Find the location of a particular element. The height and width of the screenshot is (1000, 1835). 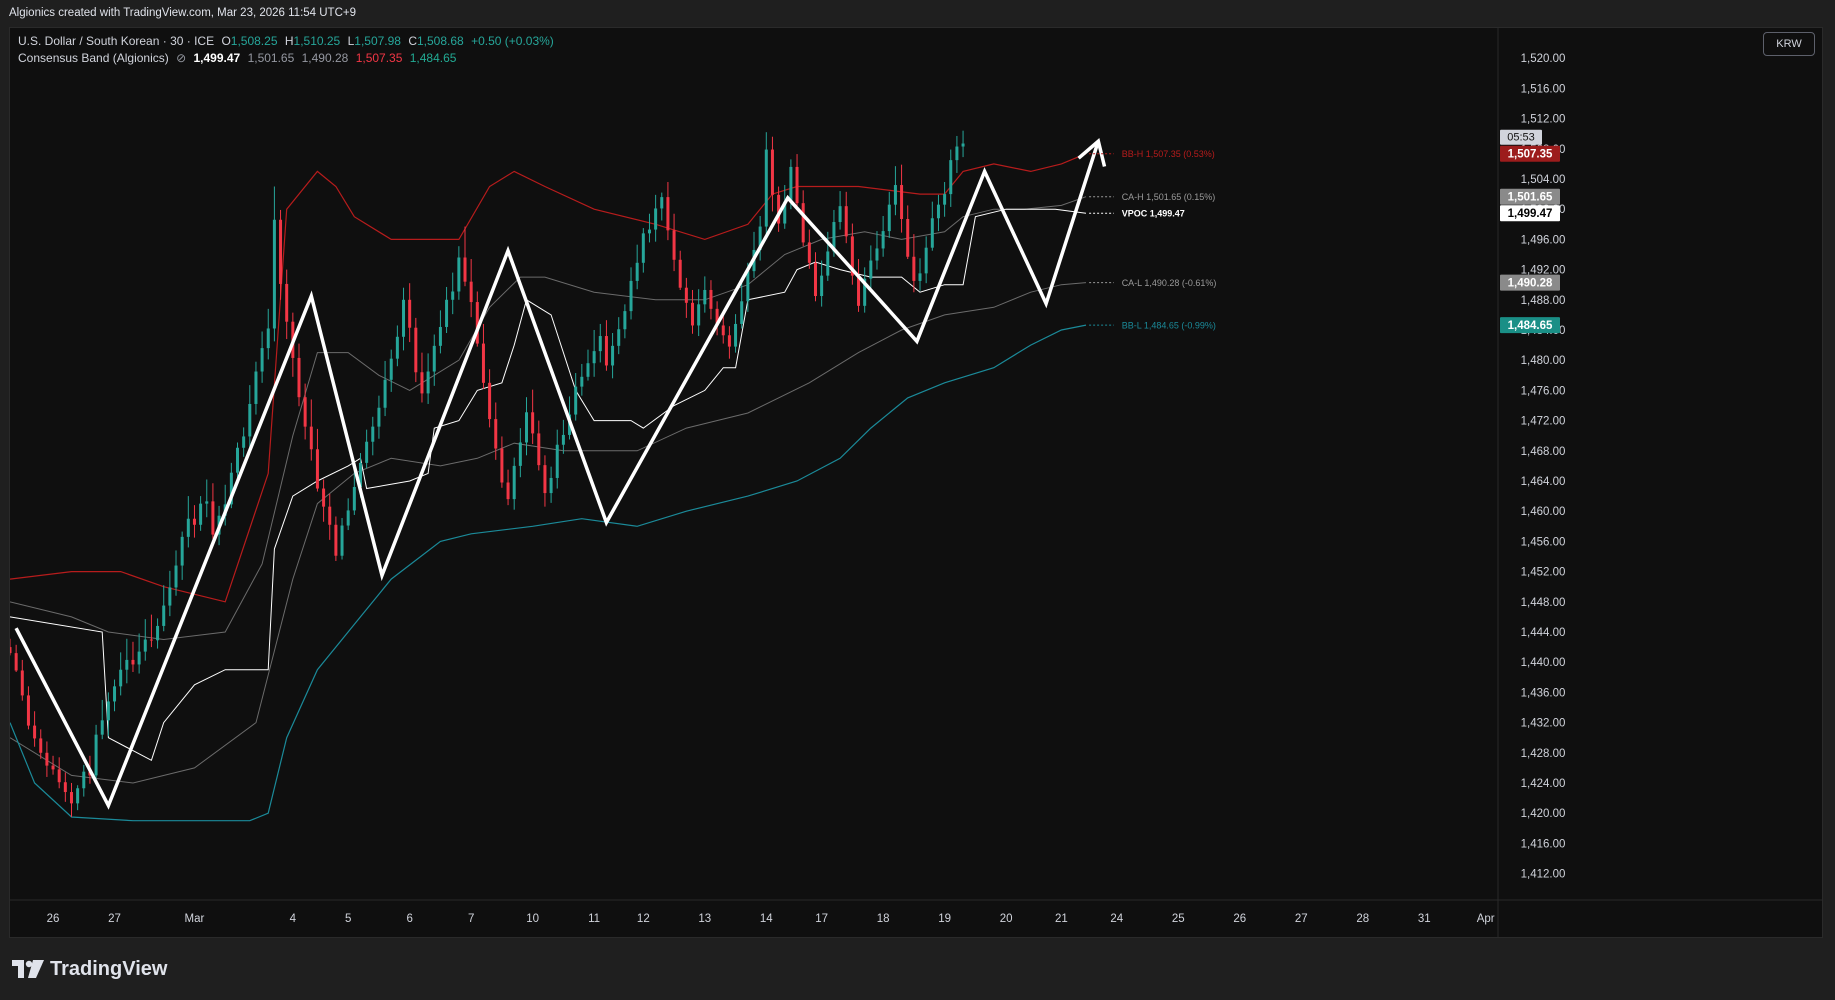

indicator-name: Consensus Band (Algionics) is located at coordinates (93, 58).